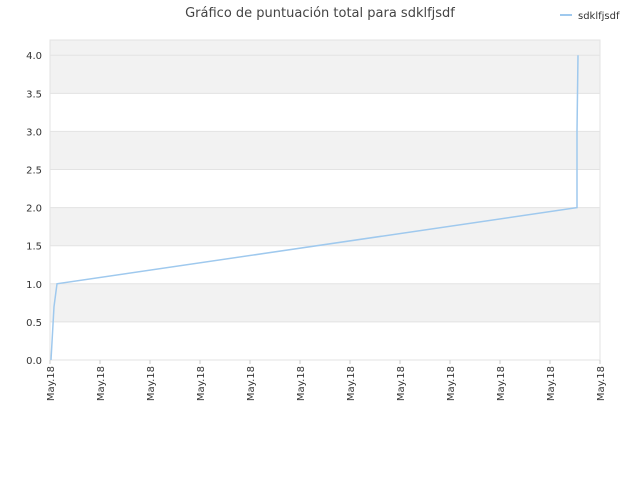 The image size is (640, 480). Describe the element at coordinates (34, 56) in the screenshot. I see `y-tick-label: 4.0` at that location.